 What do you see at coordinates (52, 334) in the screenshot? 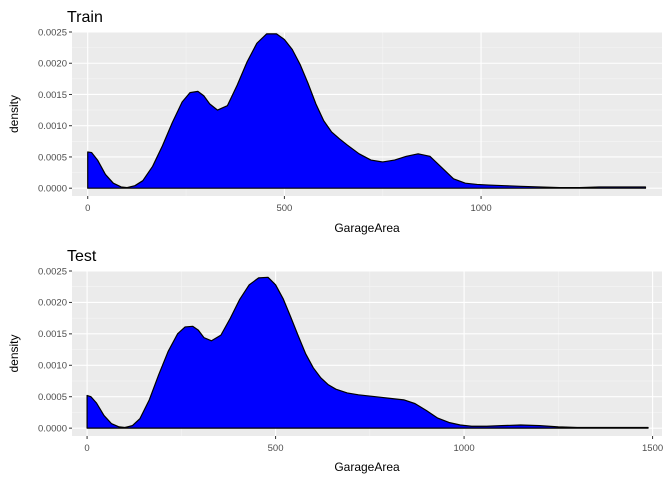
I see `panel2-y-tick-label: 0.0015` at bounding box center [52, 334].